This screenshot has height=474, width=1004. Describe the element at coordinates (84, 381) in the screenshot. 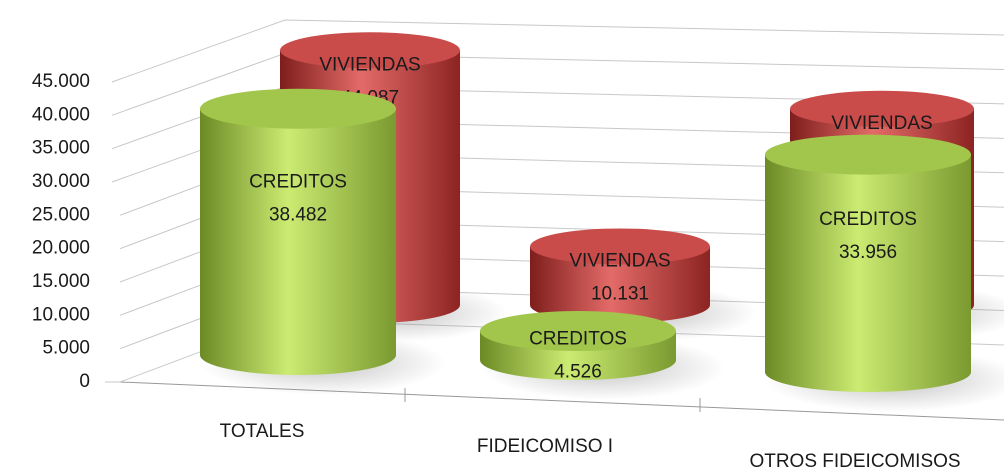

I see `y-tick-label: 0` at that location.